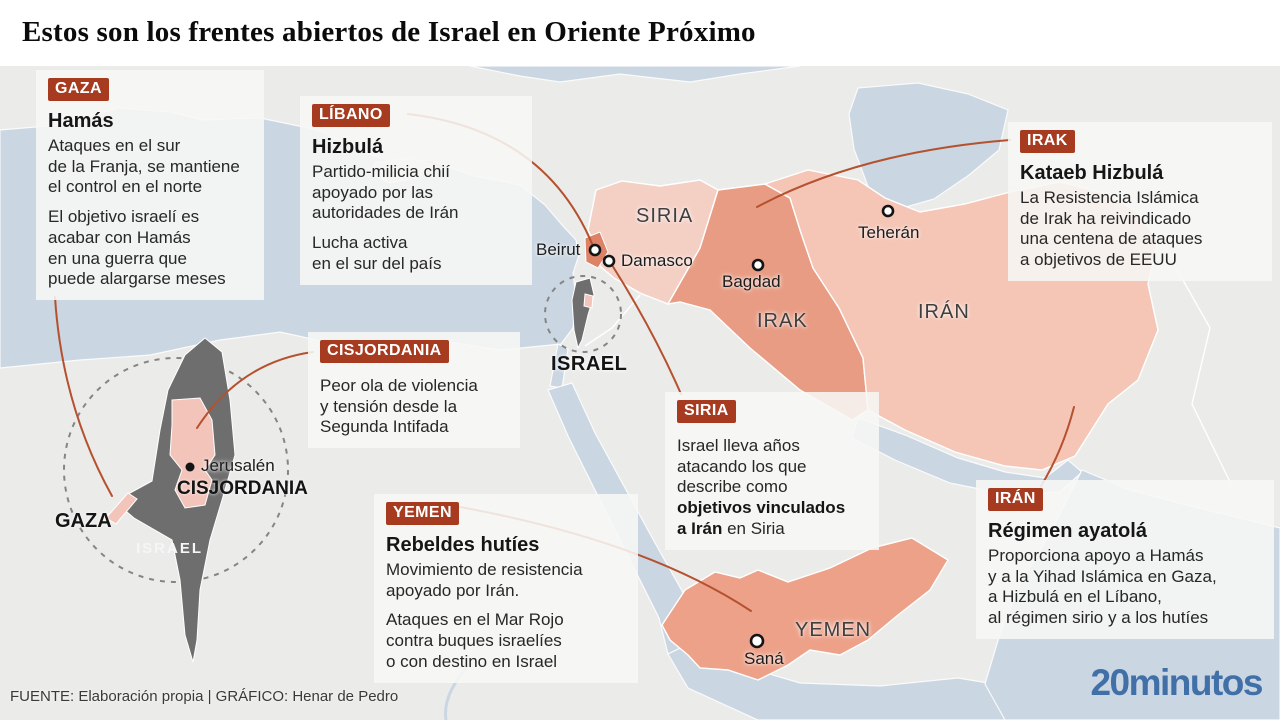 The image size is (1280, 720). Describe the element at coordinates (635, 74) in the screenshot. I see `black-sea` at that location.